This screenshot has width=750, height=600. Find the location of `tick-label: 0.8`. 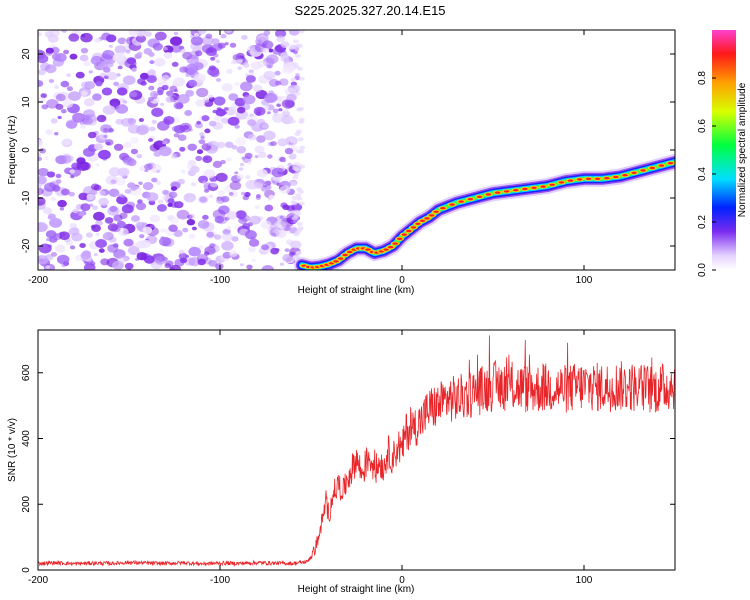

tick-label: 0.8 is located at coordinates (702, 78).